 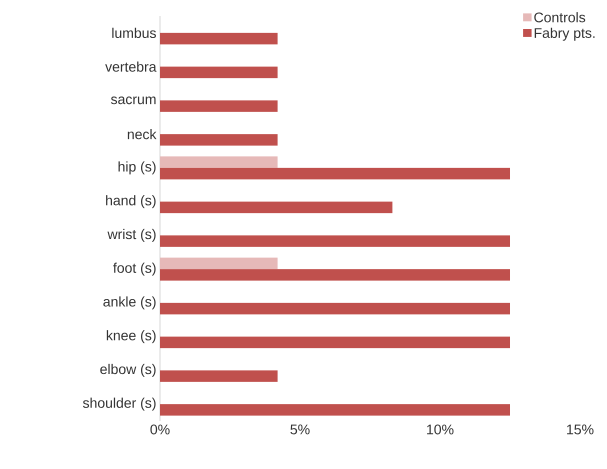 What do you see at coordinates (128, 370) in the screenshot?
I see `y-tick-label: elbow (s)` at bounding box center [128, 370].